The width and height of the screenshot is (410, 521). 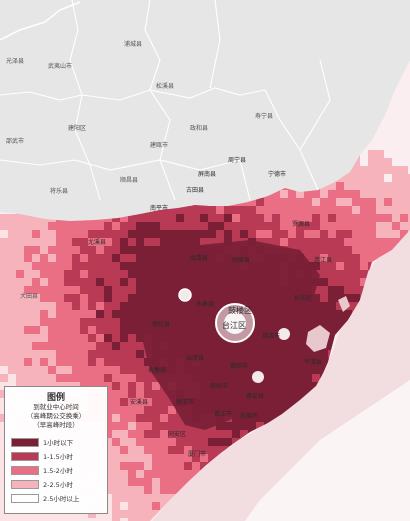 What do you see at coordinates (237, 160) in the screenshot?
I see `label-zhouning: 周宁县` at bounding box center [237, 160].